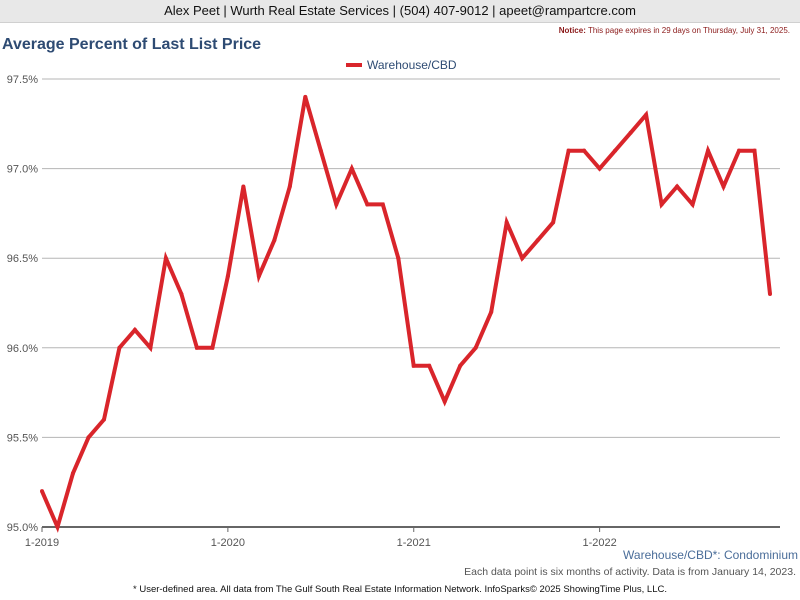  I want to click on chart-title: Average Percent of Last List Price, so click(132, 44).